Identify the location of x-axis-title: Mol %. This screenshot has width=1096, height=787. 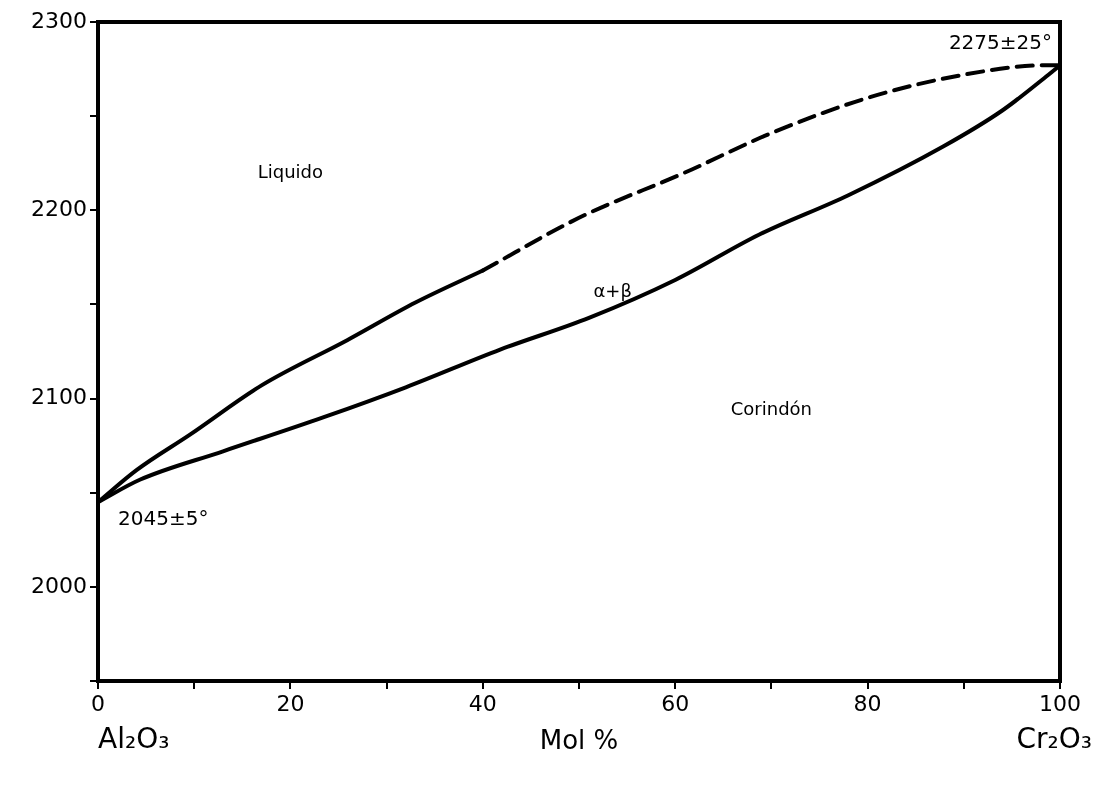
(579, 739).